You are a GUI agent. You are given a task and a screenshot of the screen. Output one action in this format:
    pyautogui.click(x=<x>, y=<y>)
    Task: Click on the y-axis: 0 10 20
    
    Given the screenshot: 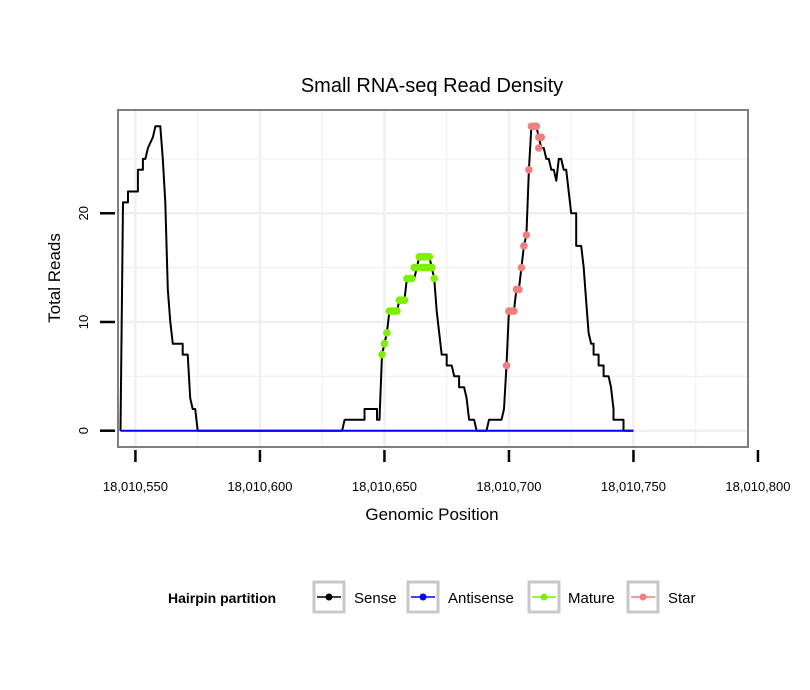 What is the action you would take?
    pyautogui.click(x=95, y=320)
    